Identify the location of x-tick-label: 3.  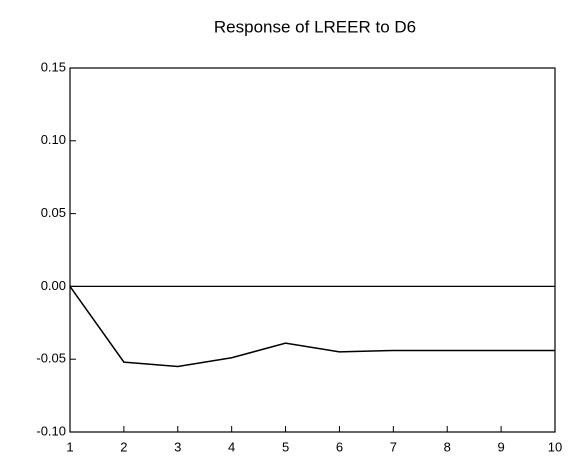
(177, 446).